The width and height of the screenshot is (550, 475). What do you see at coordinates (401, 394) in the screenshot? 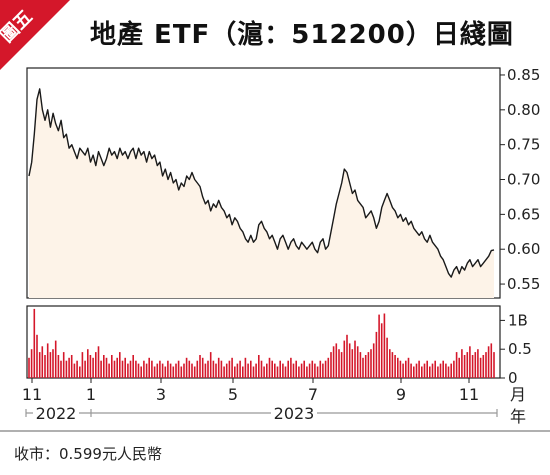
I see `x-tick-label: 9` at bounding box center [401, 394].